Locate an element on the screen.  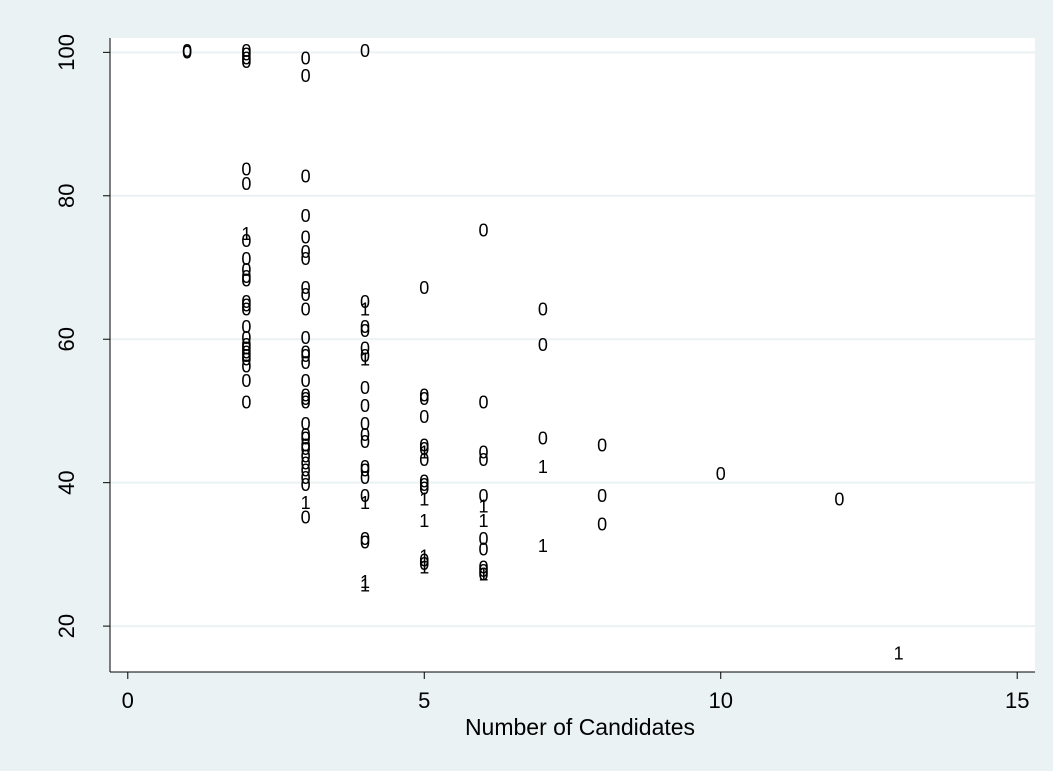
x-axis-label: Number of Candidates is located at coordinates (580, 727).